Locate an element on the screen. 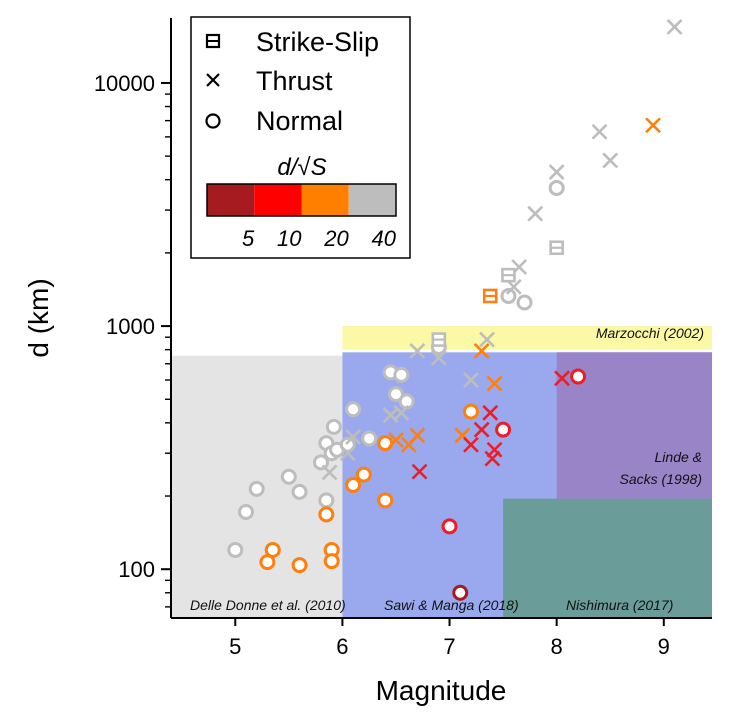  x-tick-label: 6 is located at coordinates (342, 646).